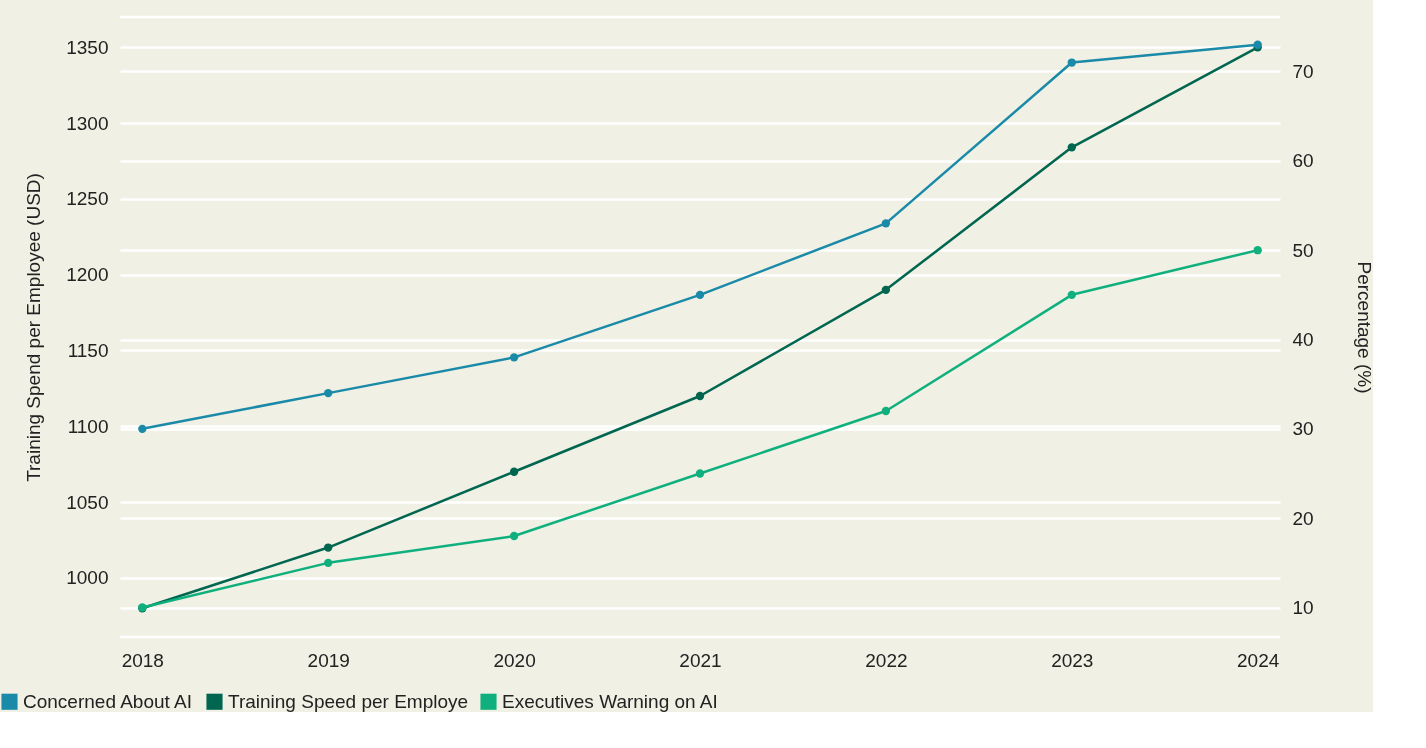  Describe the element at coordinates (514, 660) in the screenshot. I see `x-tick-label: 2020` at that location.